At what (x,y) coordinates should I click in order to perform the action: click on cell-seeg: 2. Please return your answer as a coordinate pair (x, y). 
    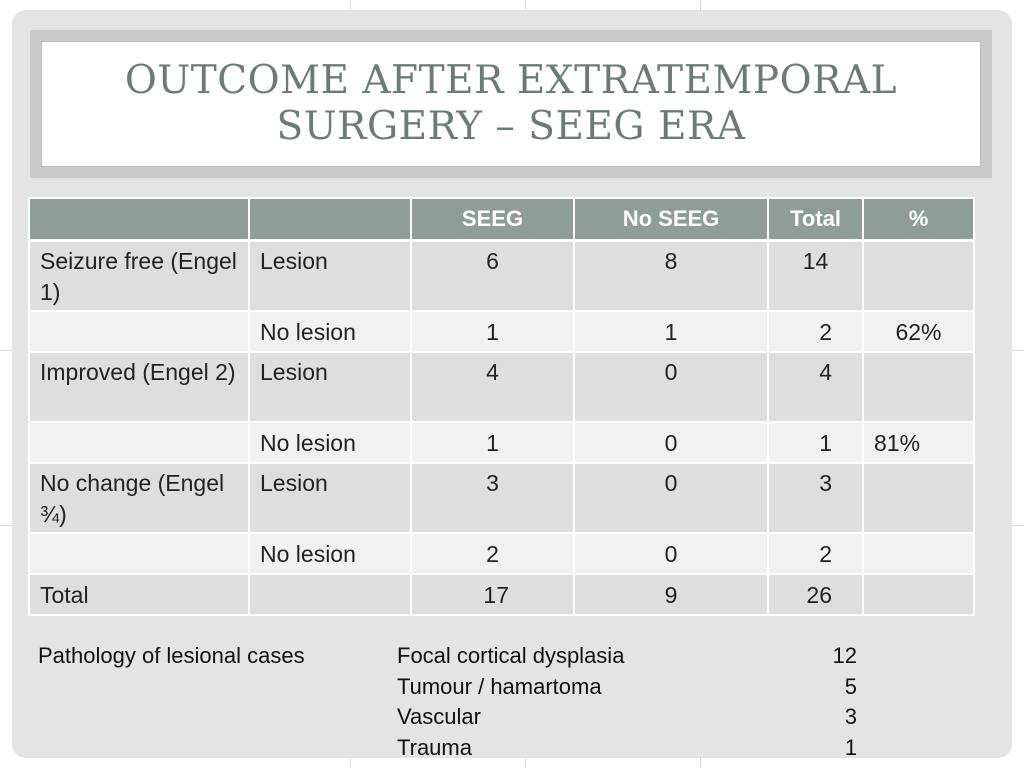
    Looking at the image, I should click on (492, 553).